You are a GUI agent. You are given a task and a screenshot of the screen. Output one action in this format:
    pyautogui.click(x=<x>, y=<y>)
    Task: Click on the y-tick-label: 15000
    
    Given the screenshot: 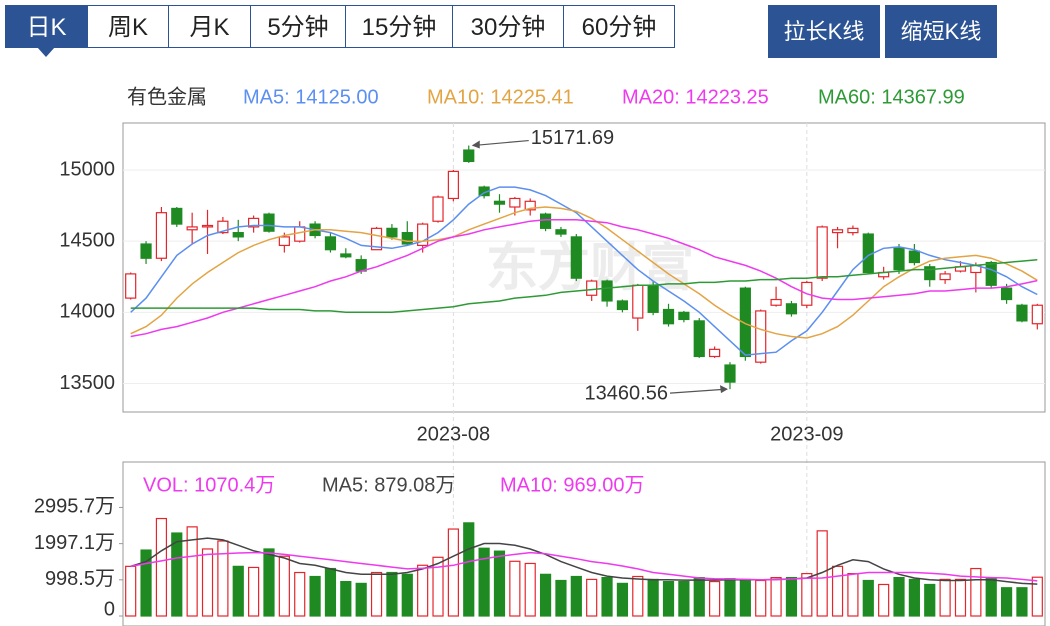 What is the action you would take?
    pyautogui.click(x=87, y=169)
    